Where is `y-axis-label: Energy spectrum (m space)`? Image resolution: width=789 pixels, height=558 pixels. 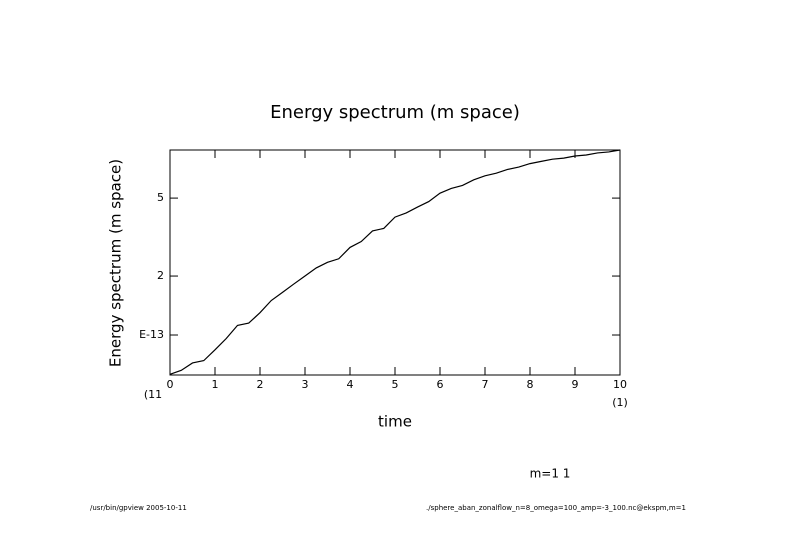 y-axis-label: Energy spectrum (m space) is located at coordinates (116, 263).